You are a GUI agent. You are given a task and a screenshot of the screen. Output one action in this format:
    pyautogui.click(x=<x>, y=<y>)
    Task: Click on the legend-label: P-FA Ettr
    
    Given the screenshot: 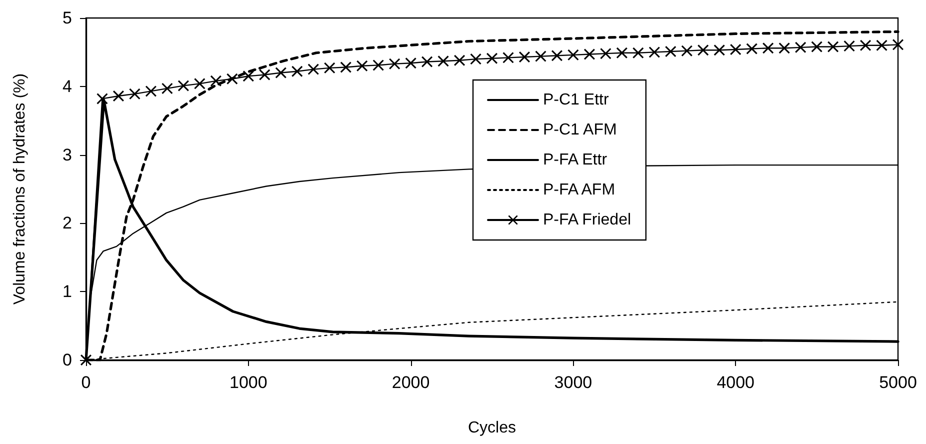 What is the action you would take?
    pyautogui.click(x=575, y=160)
    